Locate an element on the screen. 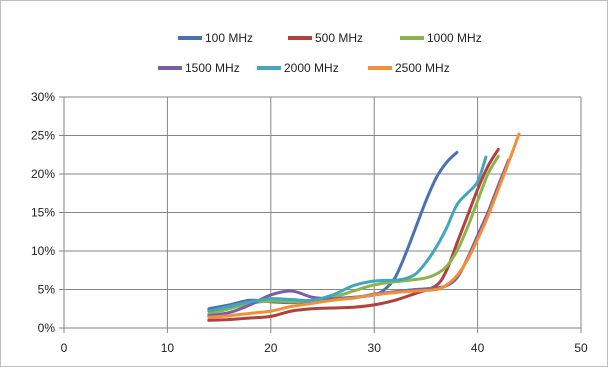 The width and height of the screenshot is (608, 367). legend-item-500-mhz: 500 MHz is located at coordinates (325, 38).